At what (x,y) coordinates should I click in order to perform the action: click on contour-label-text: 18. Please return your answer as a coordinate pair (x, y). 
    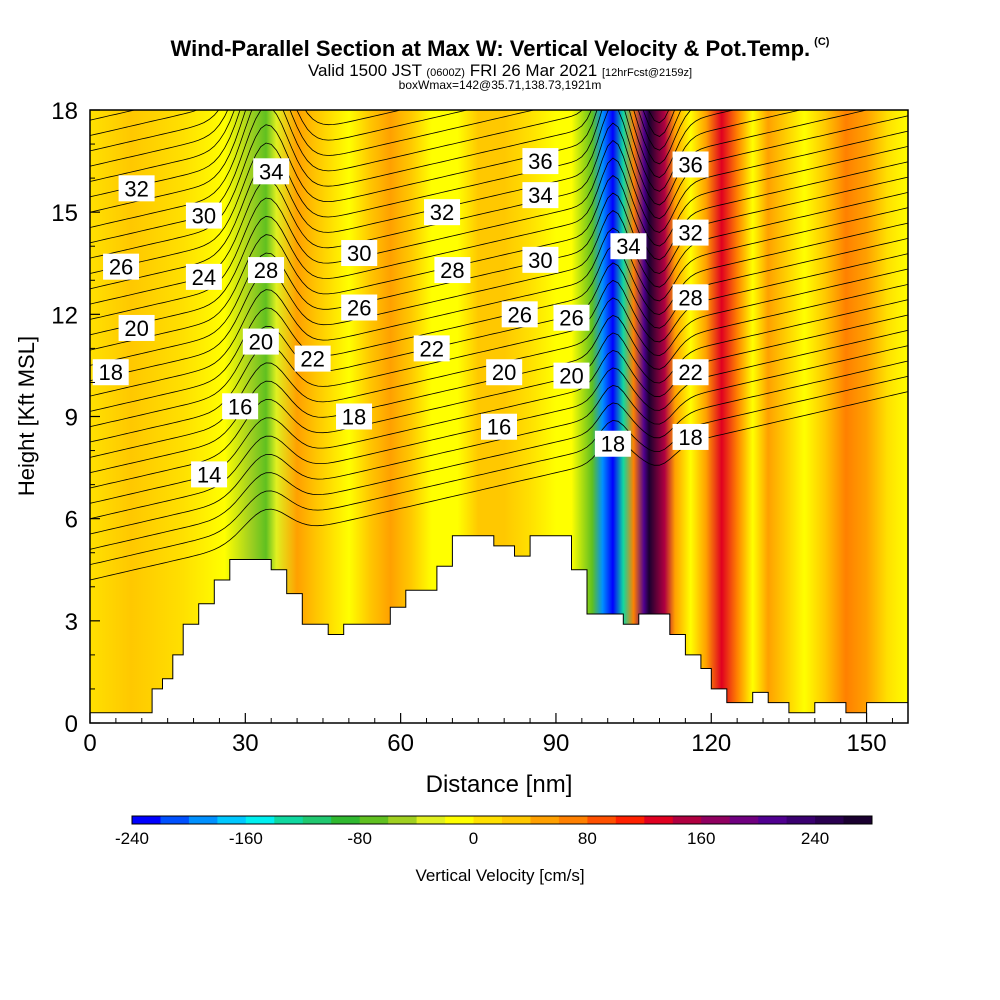
    Looking at the image, I should click on (110, 372).